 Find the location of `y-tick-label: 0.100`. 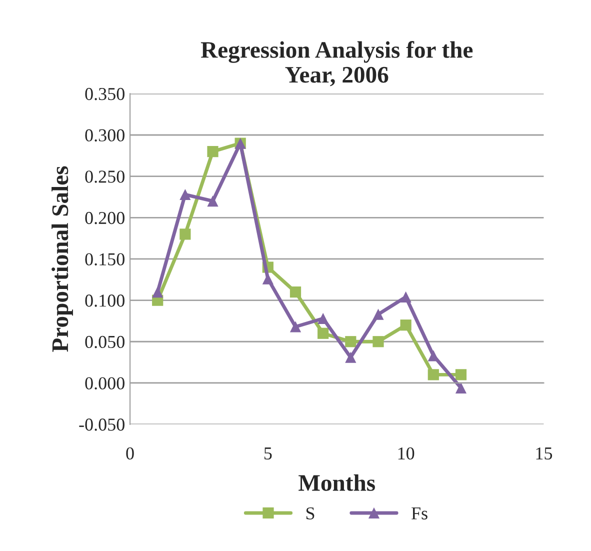

y-tick-label: 0.100 is located at coordinates (104, 300).